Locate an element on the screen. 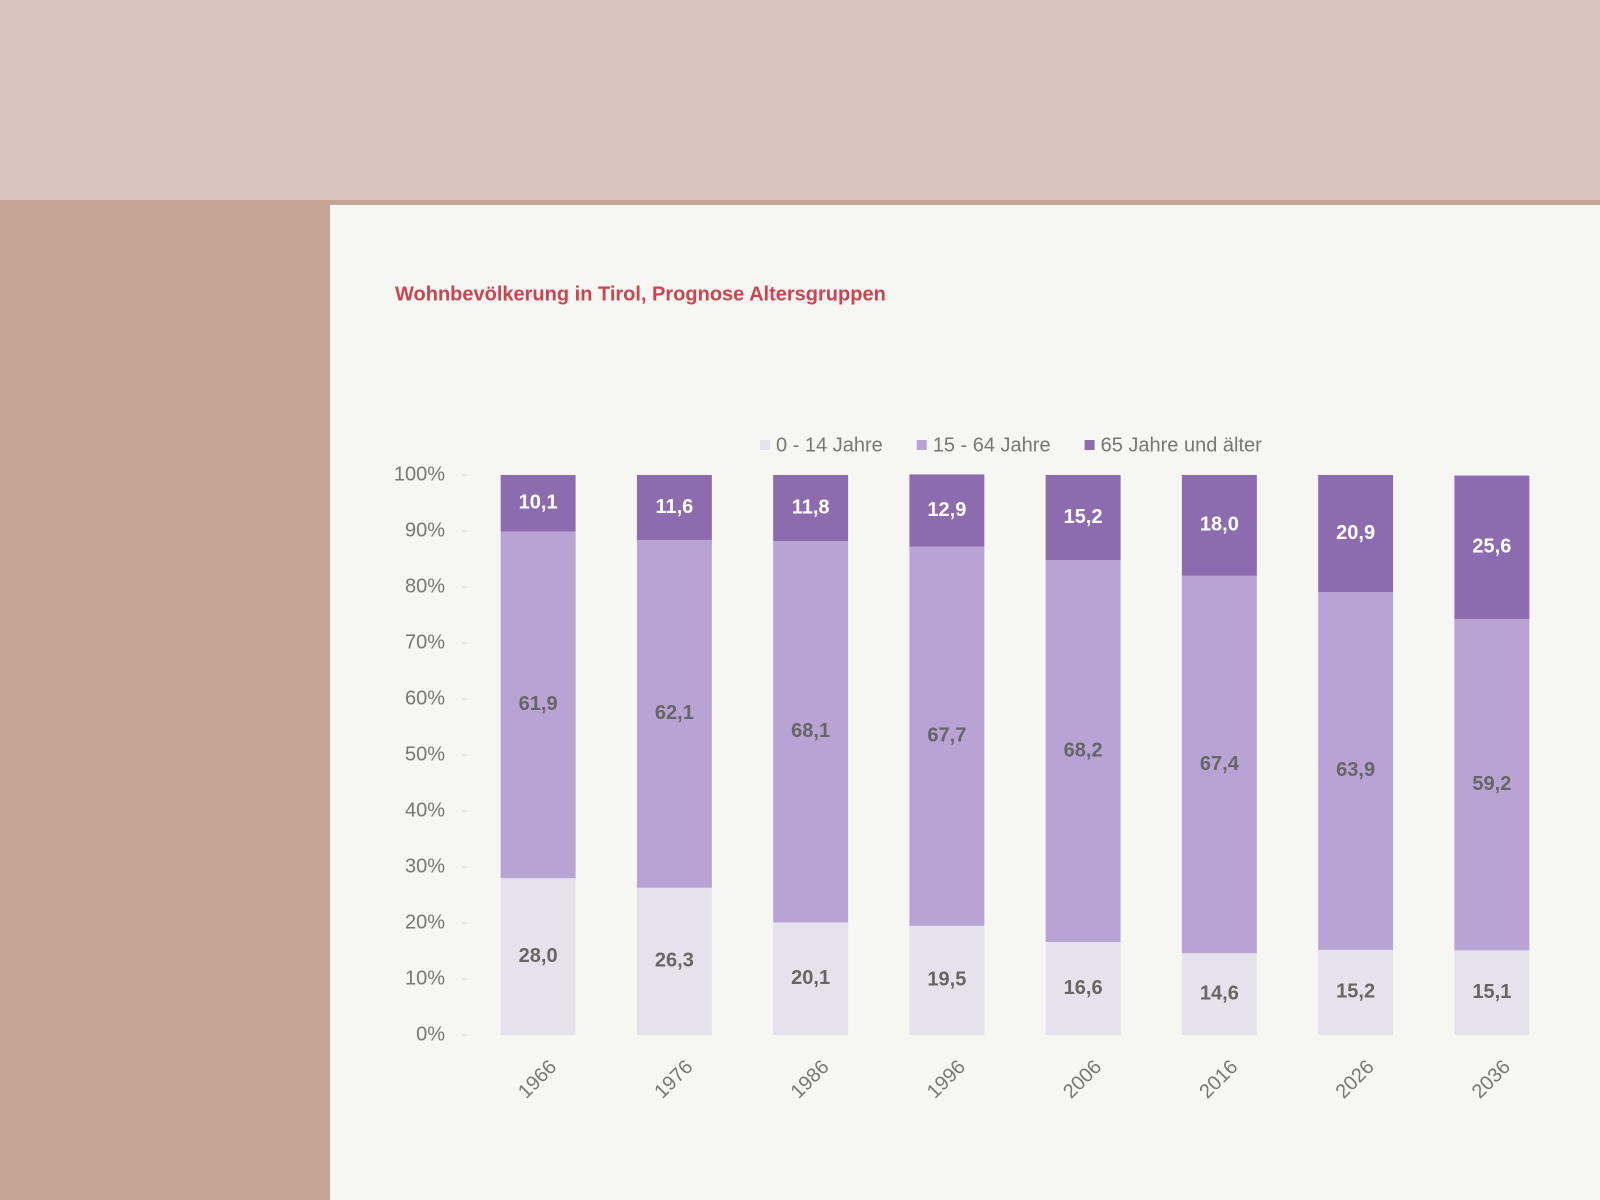 Image resolution: width=1600 pixels, height=1200 pixels. data-label: 62,1 is located at coordinates (674, 713).